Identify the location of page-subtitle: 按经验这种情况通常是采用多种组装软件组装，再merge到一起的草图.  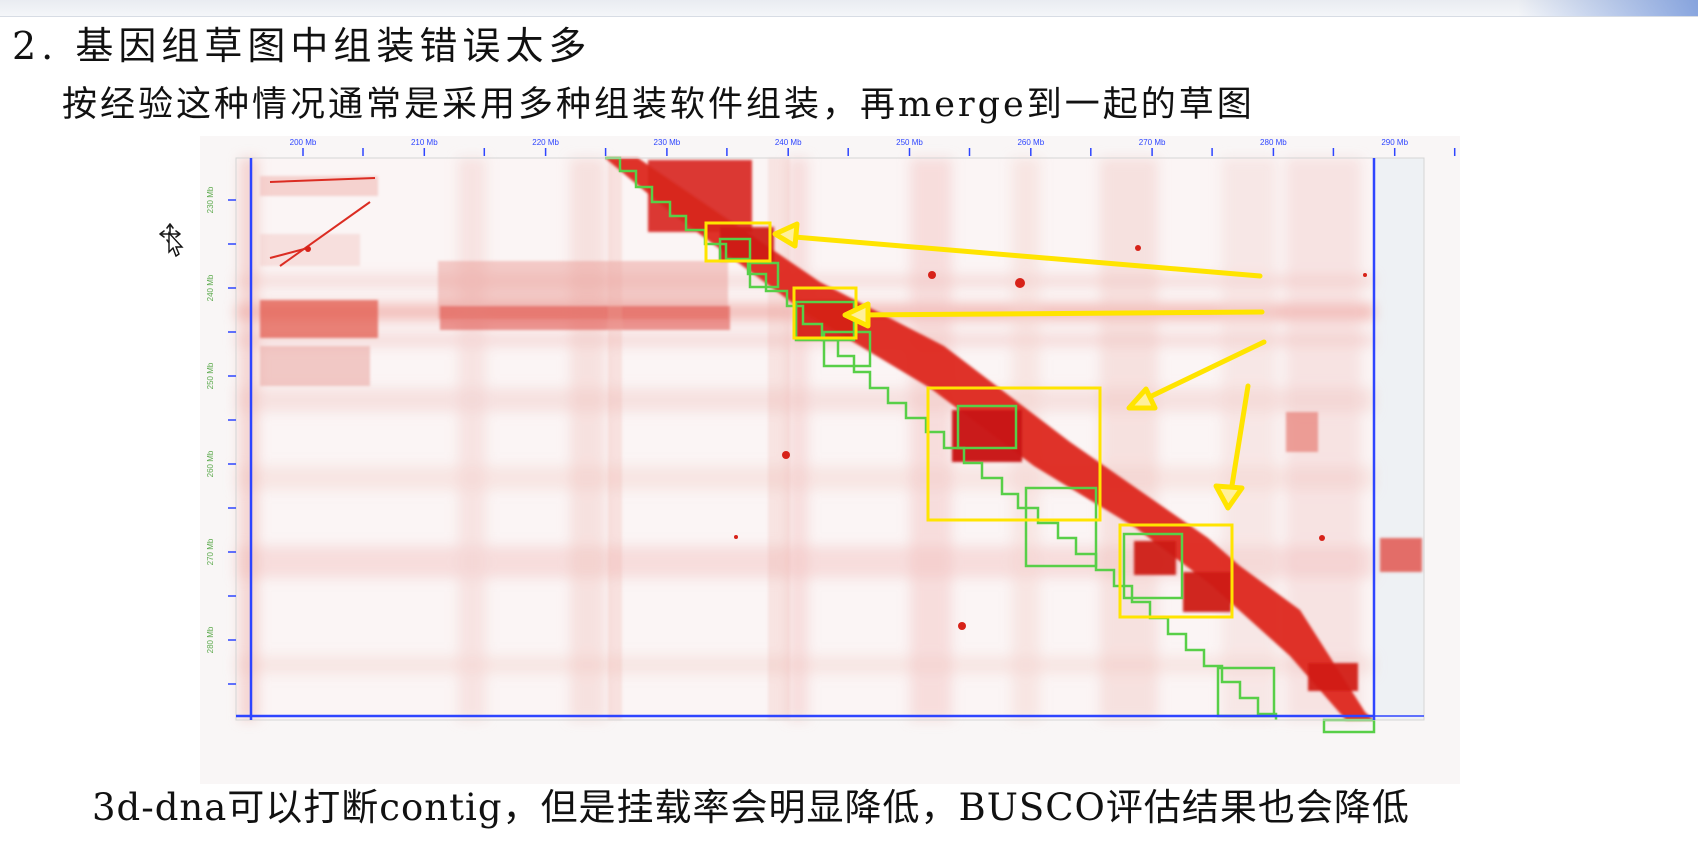
(658, 105).